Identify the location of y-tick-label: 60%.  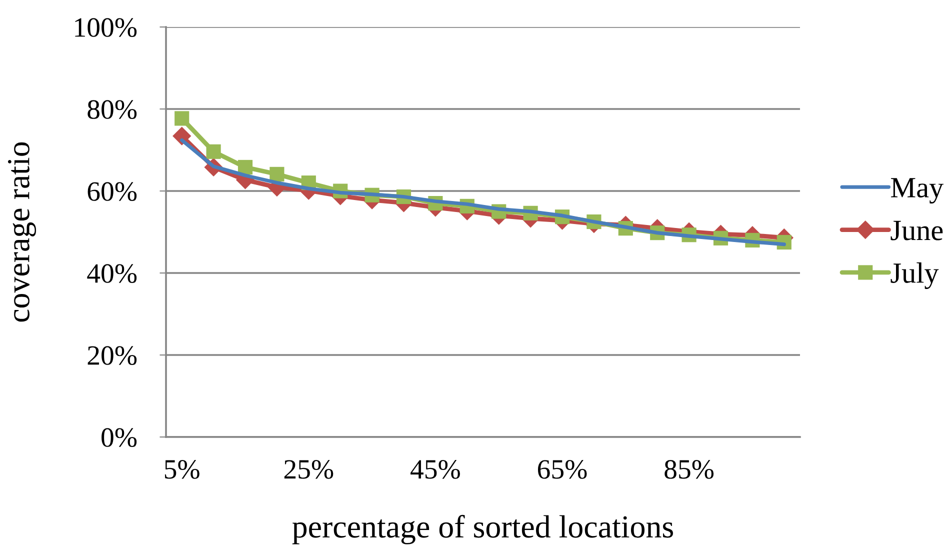
(112, 191).